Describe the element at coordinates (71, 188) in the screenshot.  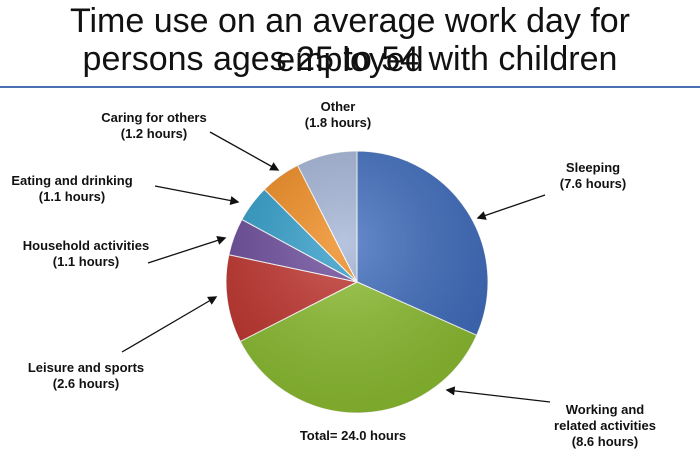
I see `slice-label-eating-and-drinking: Eating and drinking (1.1 hours)` at that location.